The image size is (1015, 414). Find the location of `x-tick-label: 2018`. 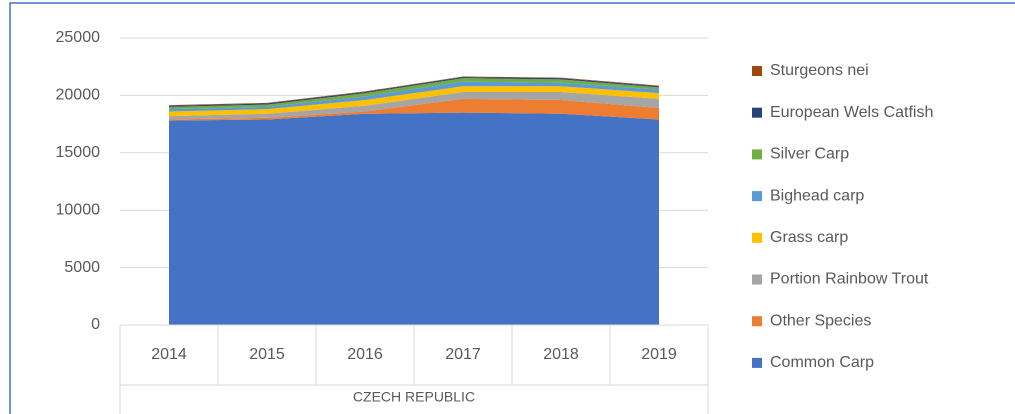

x-tick-label: 2018 is located at coordinates (561, 354).